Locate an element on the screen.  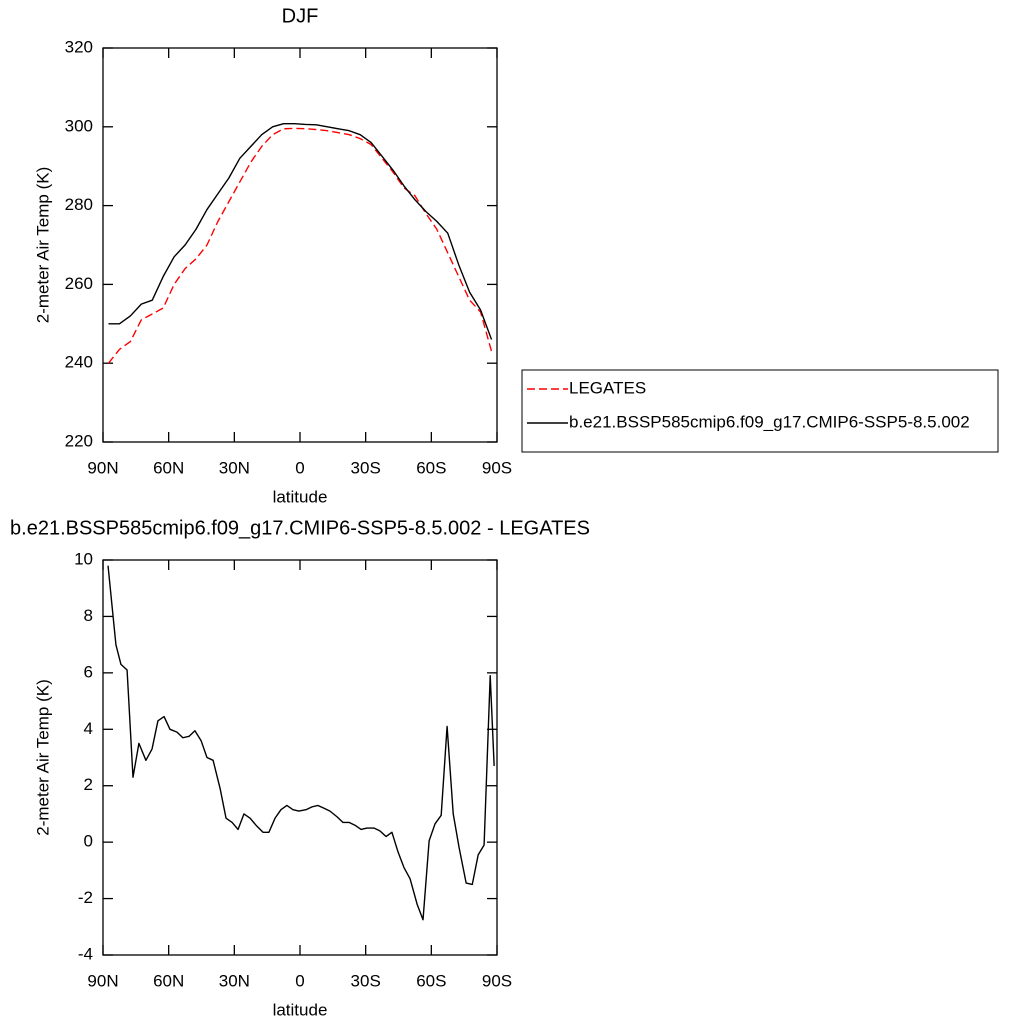
y-tick-label: 320 is located at coordinates (79, 46).